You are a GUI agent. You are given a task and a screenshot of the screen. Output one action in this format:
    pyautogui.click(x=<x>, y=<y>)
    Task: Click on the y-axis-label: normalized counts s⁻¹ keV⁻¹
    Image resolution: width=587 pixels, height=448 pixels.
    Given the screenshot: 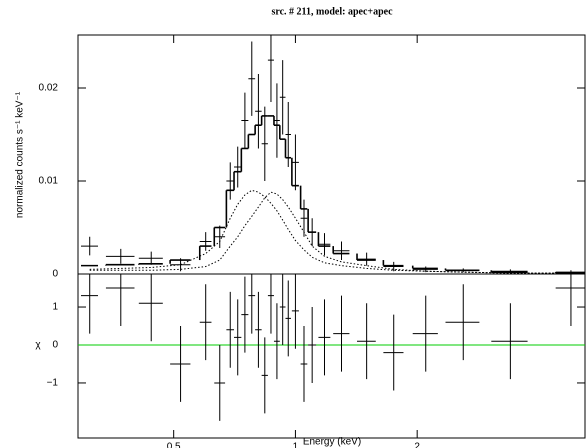 What is the action you would take?
    pyautogui.click(x=20, y=154)
    